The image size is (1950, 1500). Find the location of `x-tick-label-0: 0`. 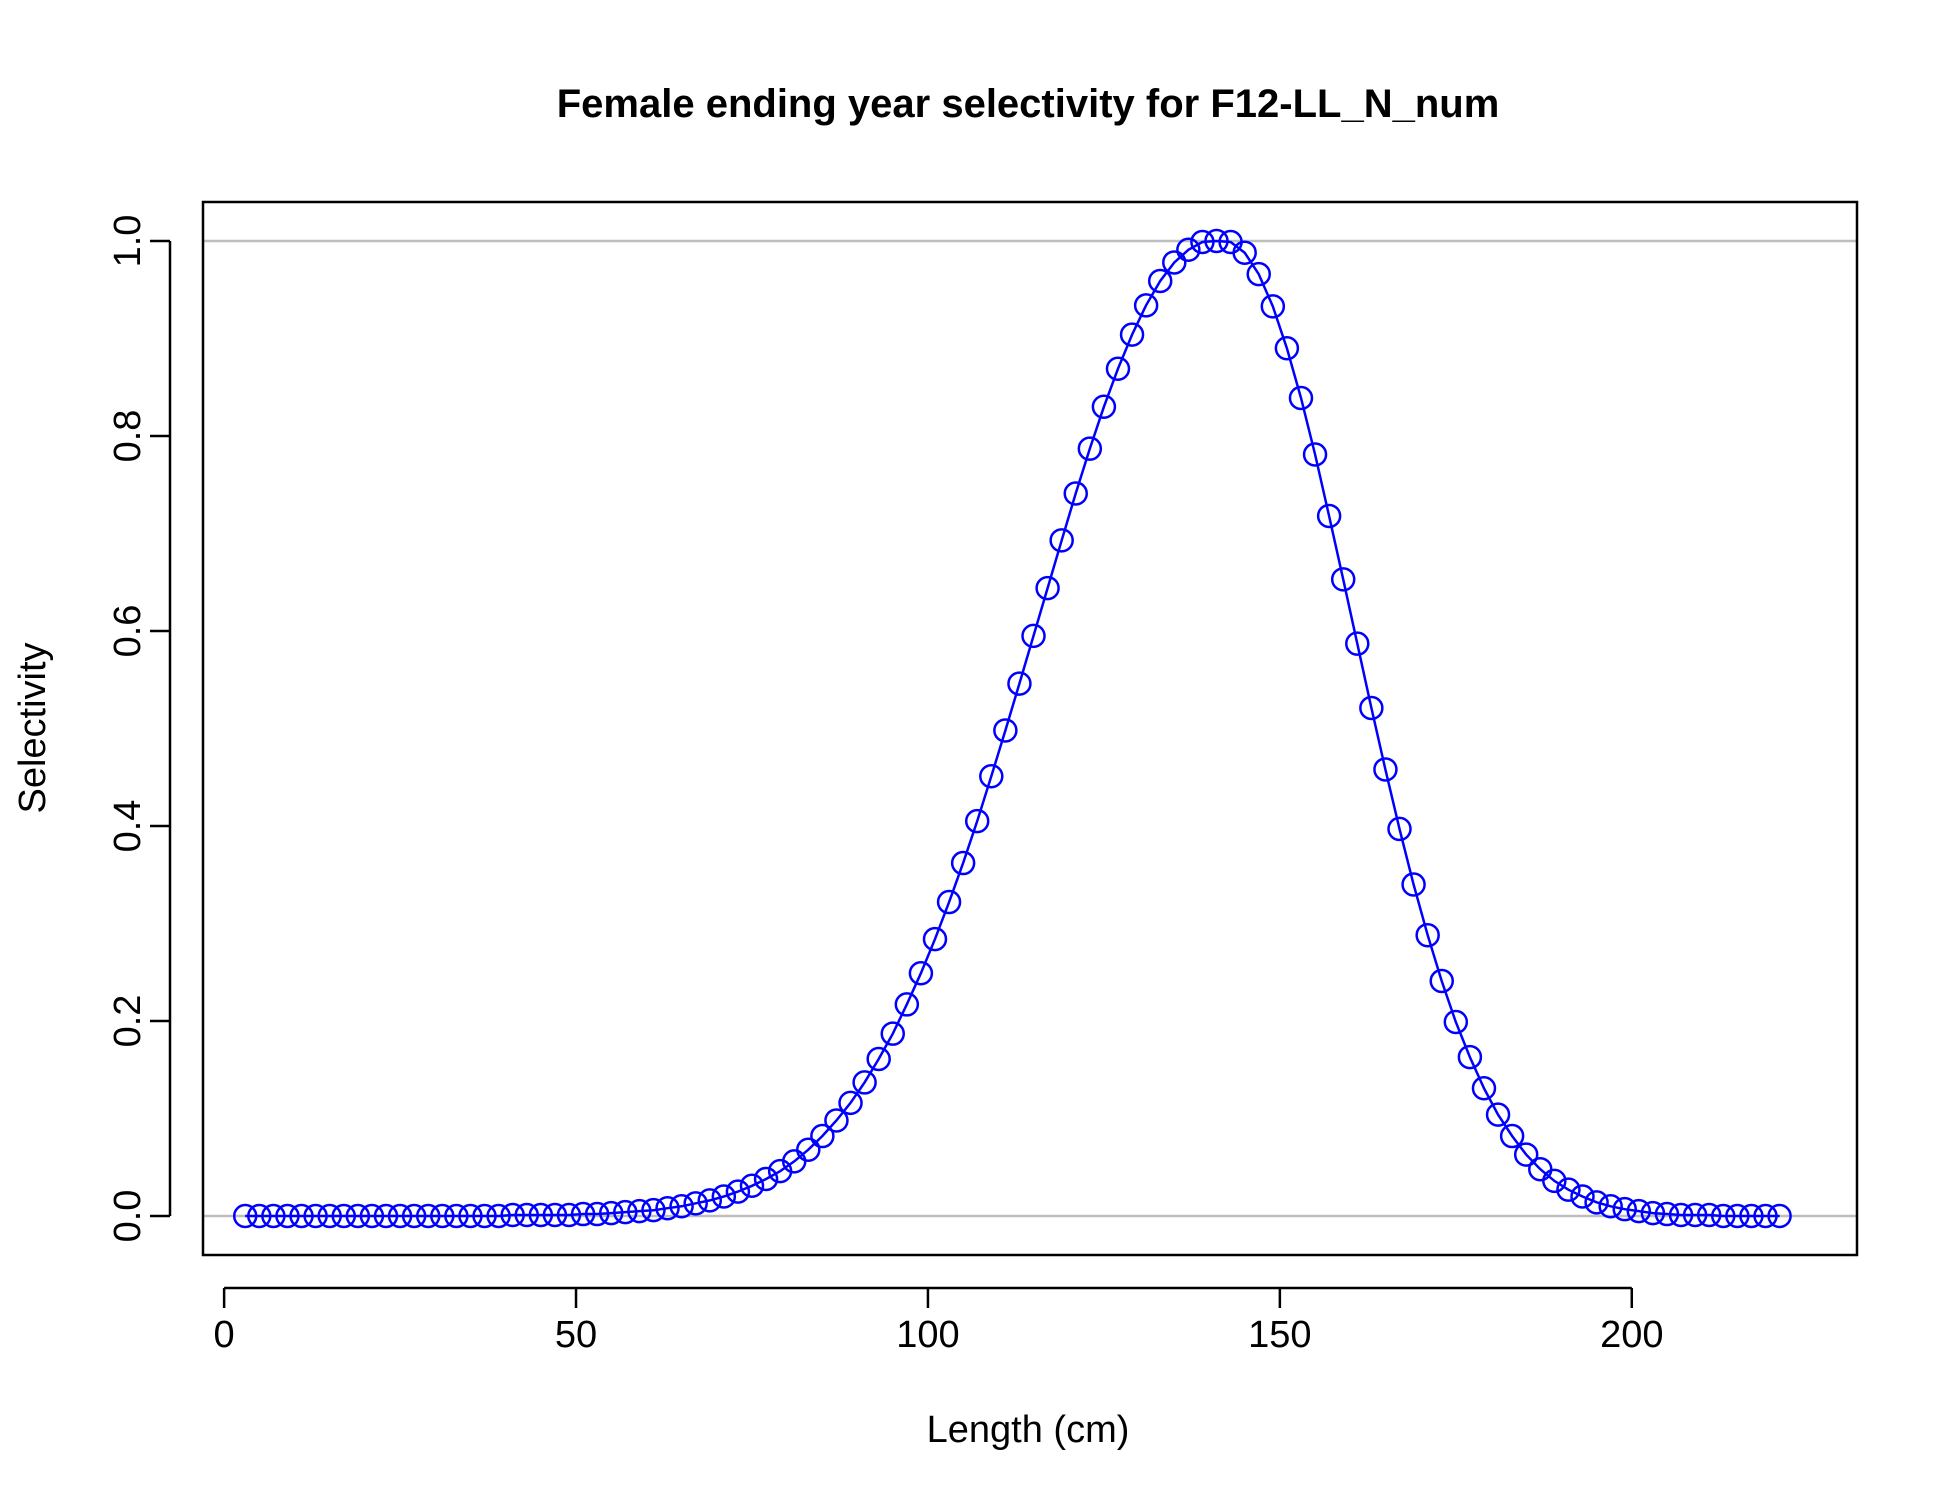

x-tick-label-0: 0 is located at coordinates (224, 1335).